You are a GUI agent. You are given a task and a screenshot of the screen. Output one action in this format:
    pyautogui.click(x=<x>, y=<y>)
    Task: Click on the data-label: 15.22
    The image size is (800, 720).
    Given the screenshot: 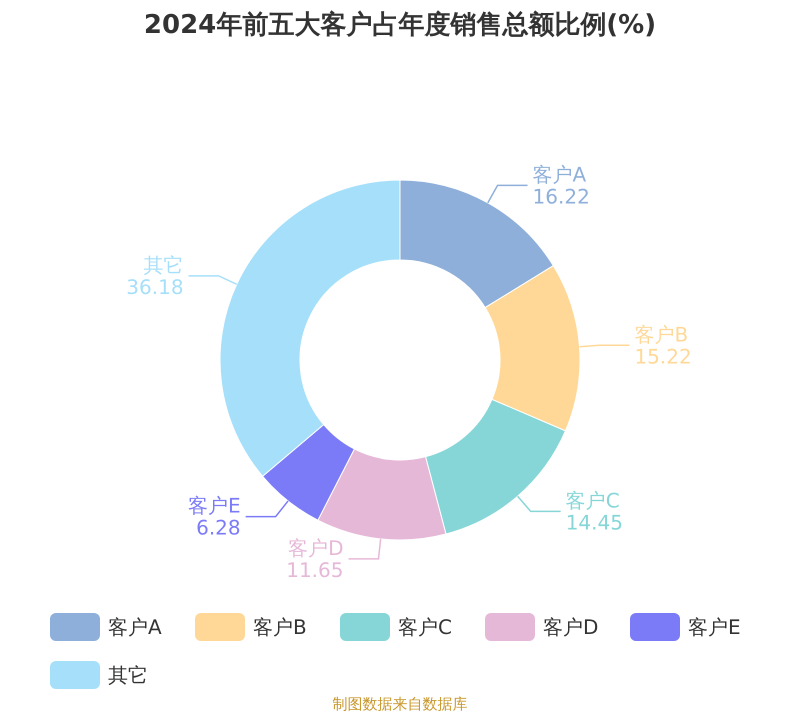 What is the action you would take?
    pyautogui.click(x=663, y=356)
    